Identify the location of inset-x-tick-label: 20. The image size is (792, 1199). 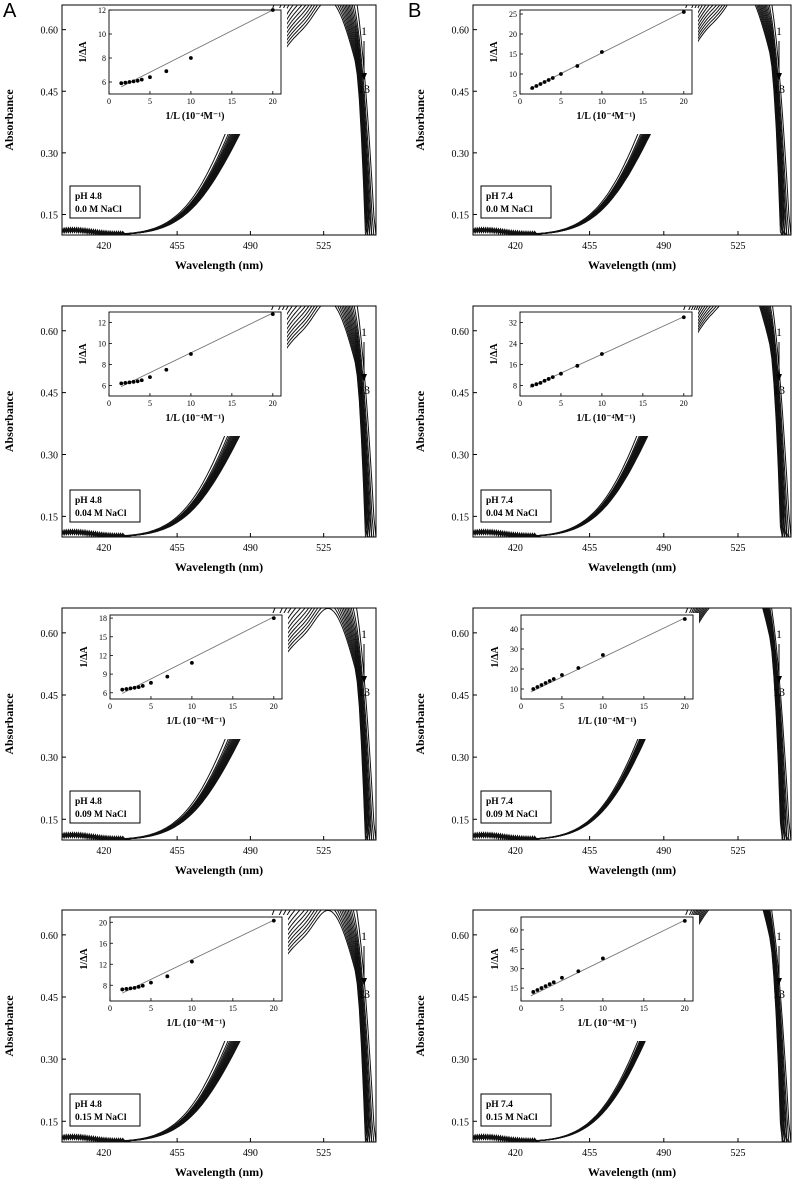
(684, 403).